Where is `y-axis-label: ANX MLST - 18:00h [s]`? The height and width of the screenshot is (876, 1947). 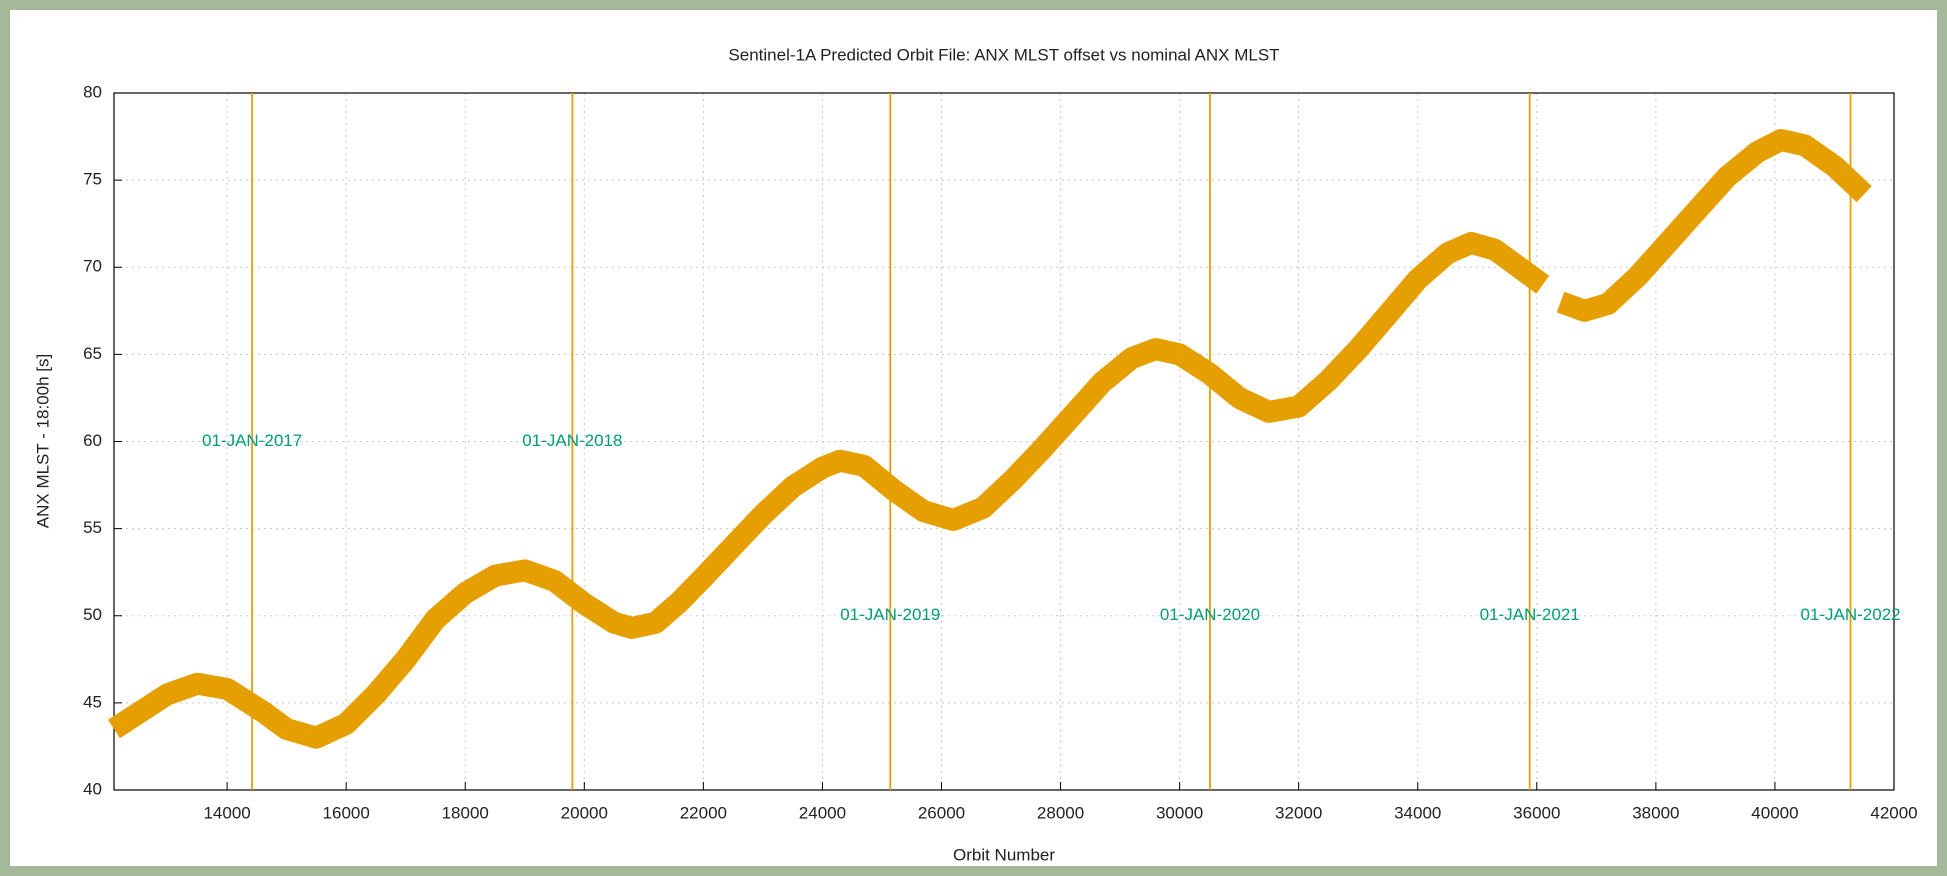
y-axis-label: ANX MLST - 18:00h [s] is located at coordinates (42, 441).